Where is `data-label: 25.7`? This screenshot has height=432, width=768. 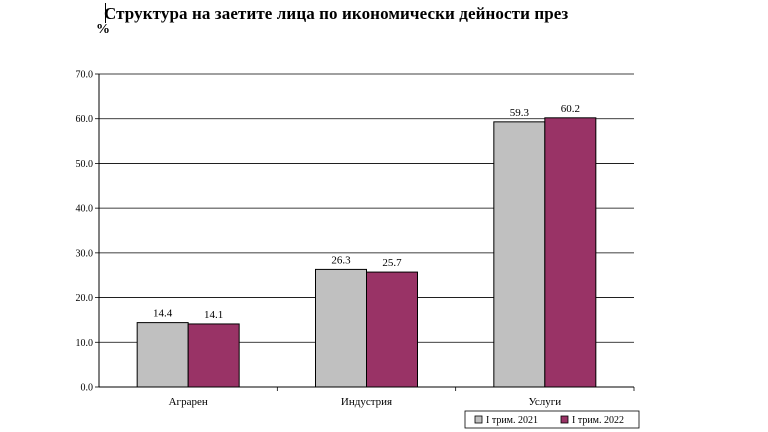 data-label: 25.7 is located at coordinates (392, 263).